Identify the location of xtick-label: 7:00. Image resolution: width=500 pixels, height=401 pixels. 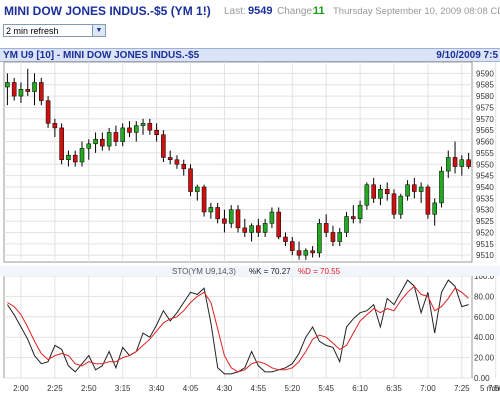
(428, 388).